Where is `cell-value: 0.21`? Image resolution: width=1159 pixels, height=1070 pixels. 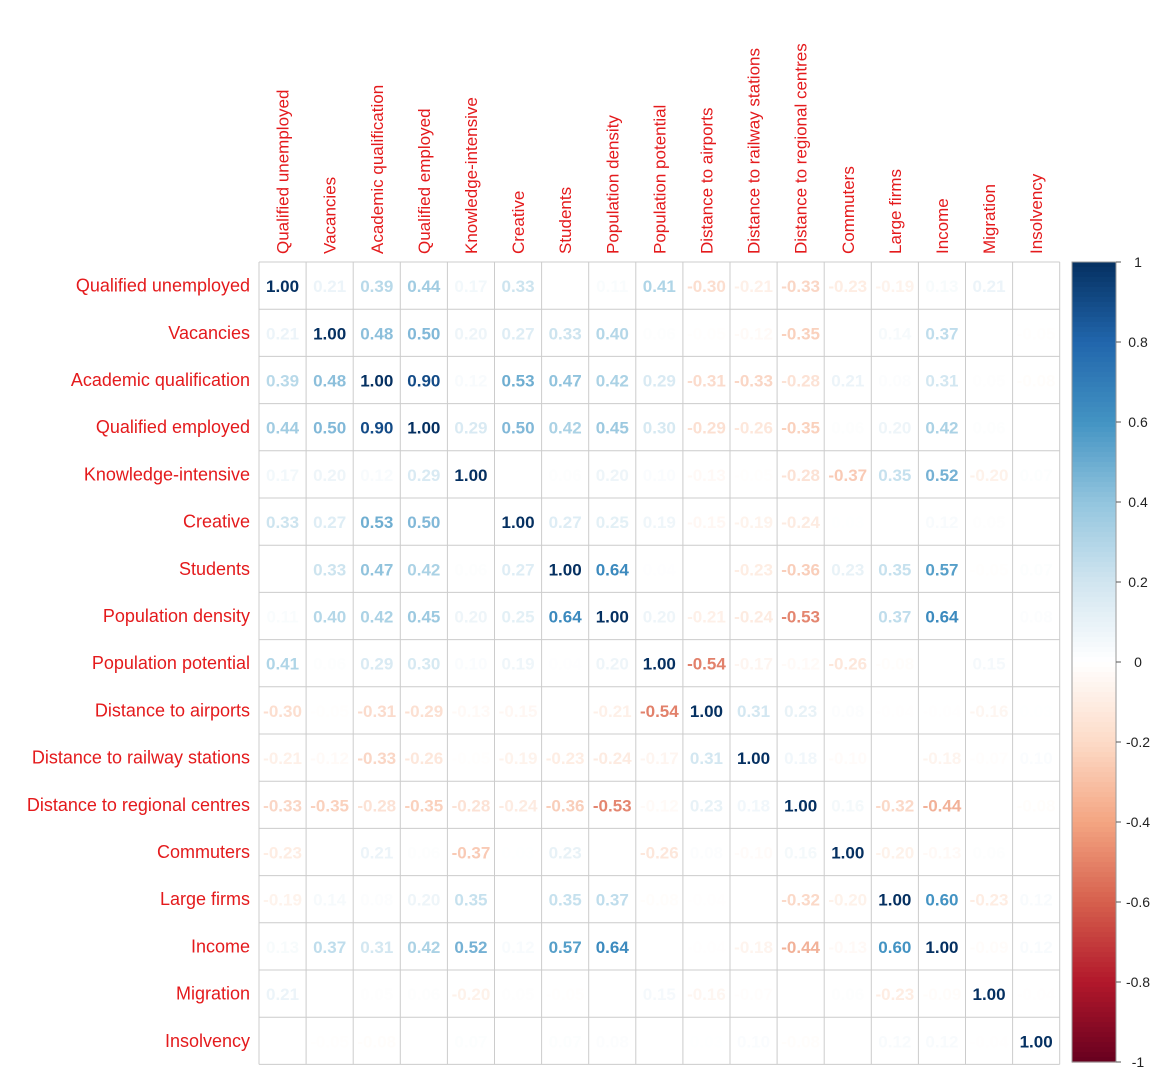 cell-value: 0.21 is located at coordinates (376, 853).